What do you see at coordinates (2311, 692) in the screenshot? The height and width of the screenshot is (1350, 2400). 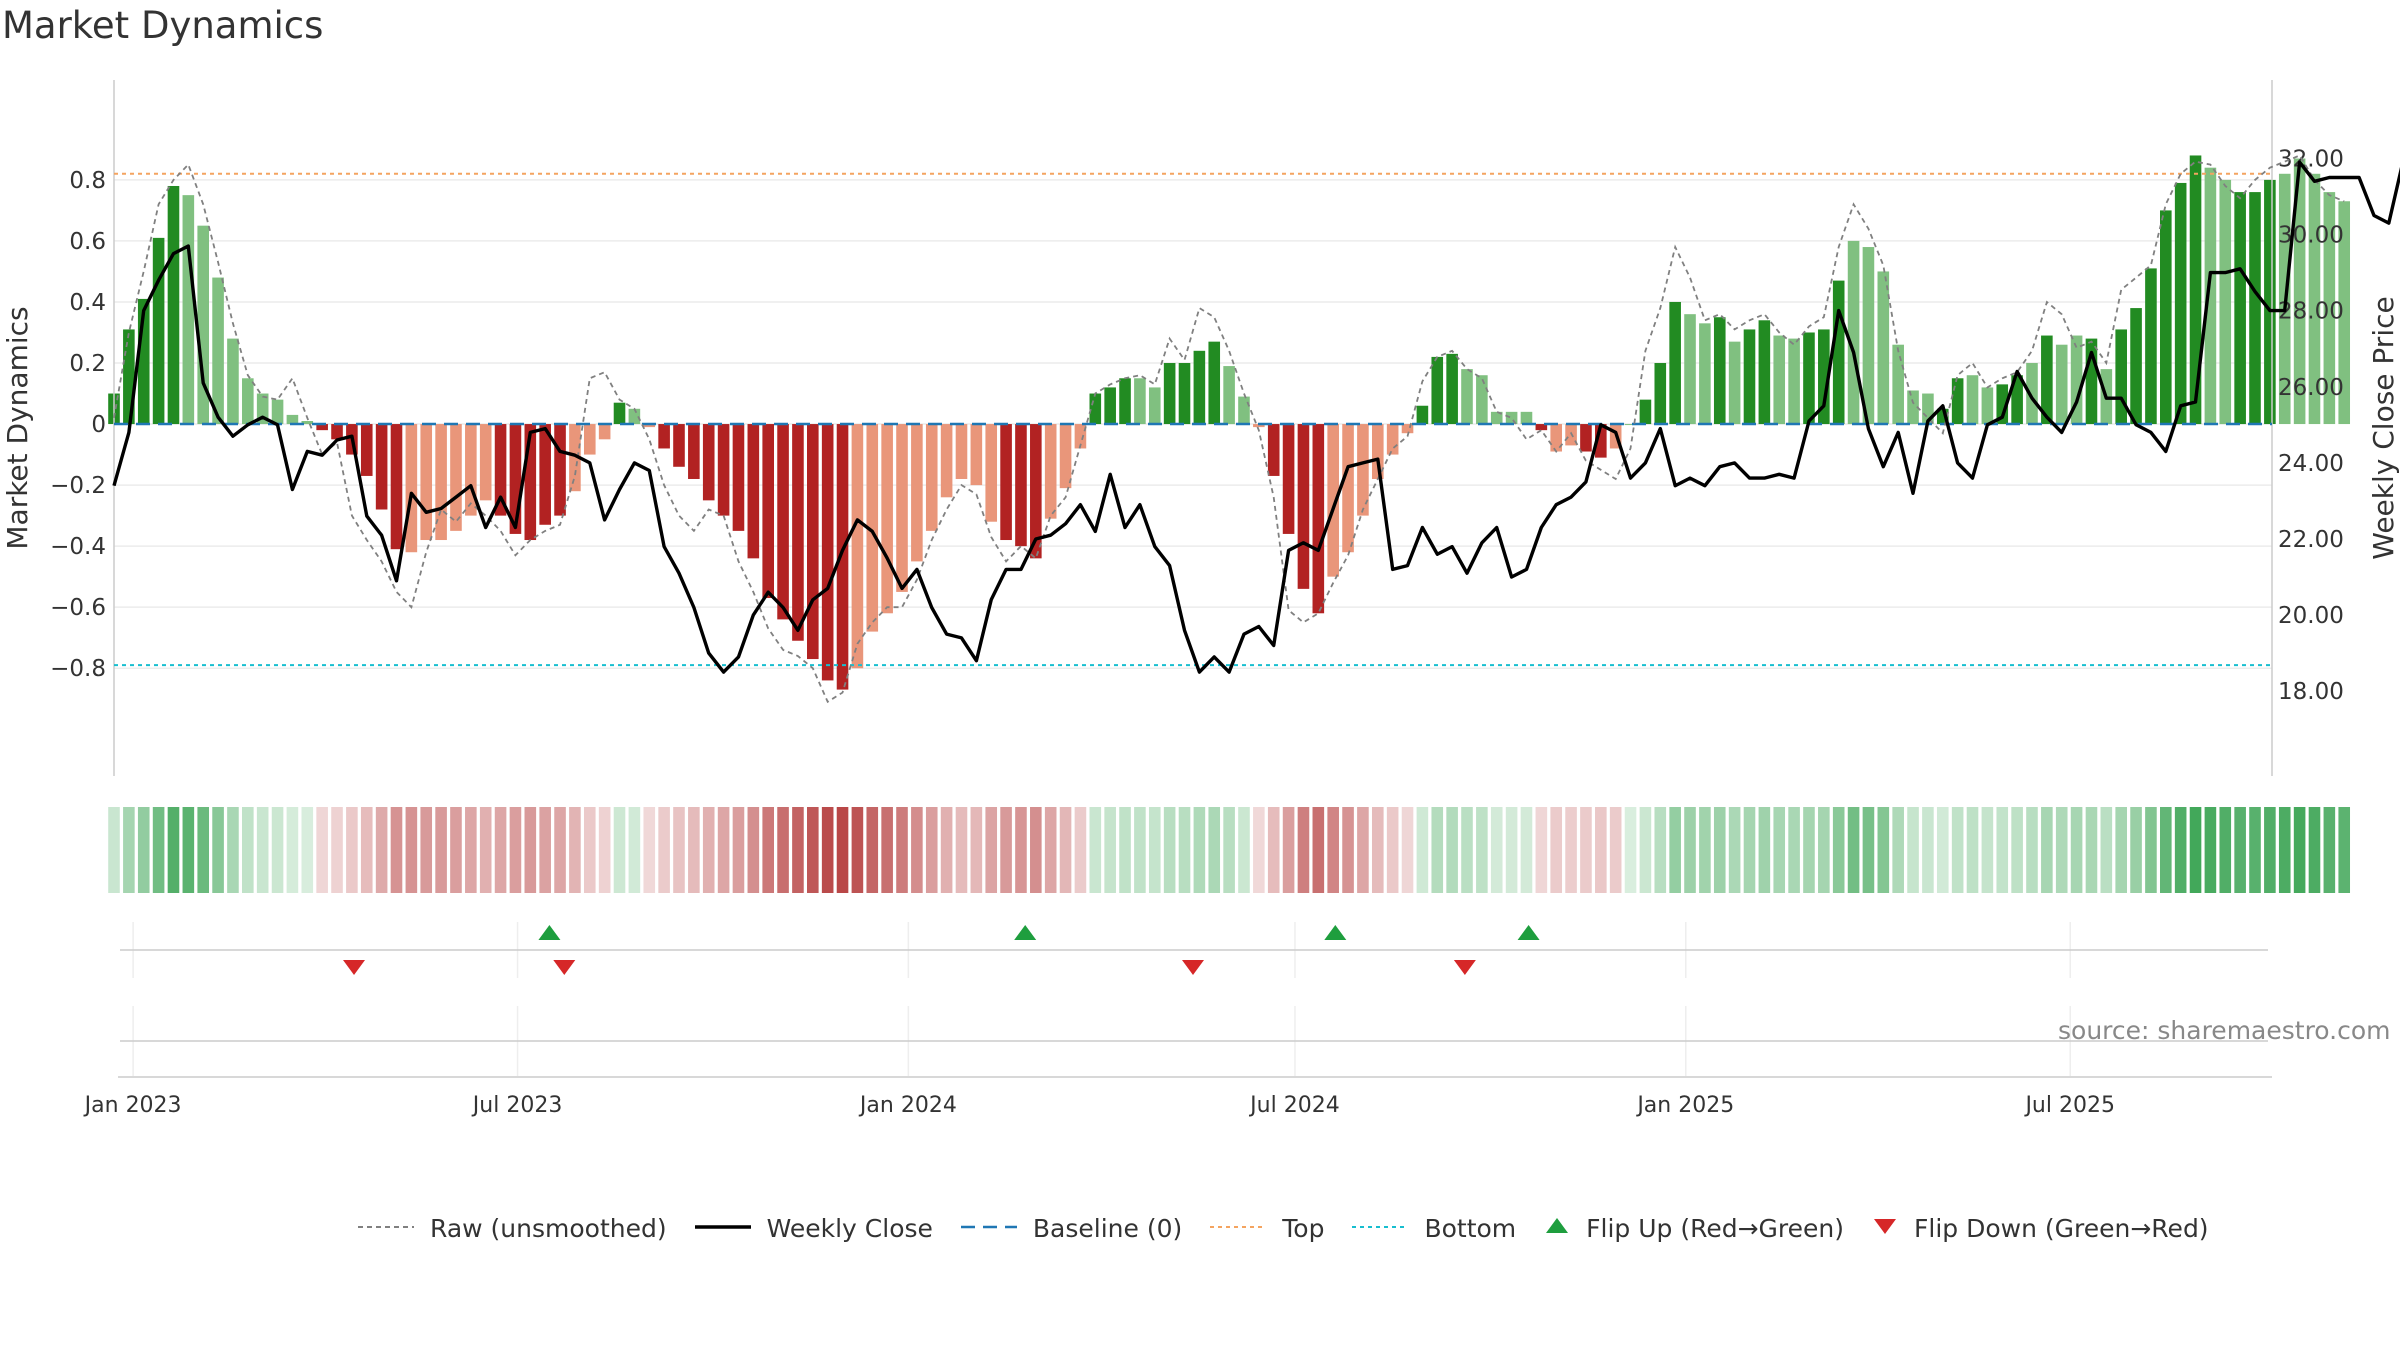 I see `y2-tick-label: 18.00` at bounding box center [2311, 692].